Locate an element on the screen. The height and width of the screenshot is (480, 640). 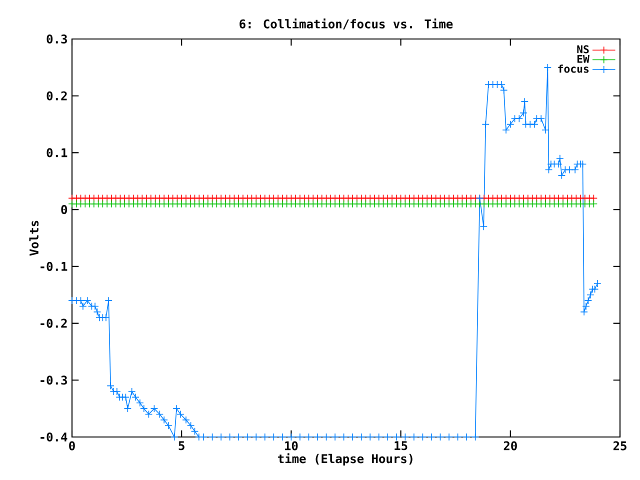
y-tick-label: 0.1 is located at coordinates (57, 153).